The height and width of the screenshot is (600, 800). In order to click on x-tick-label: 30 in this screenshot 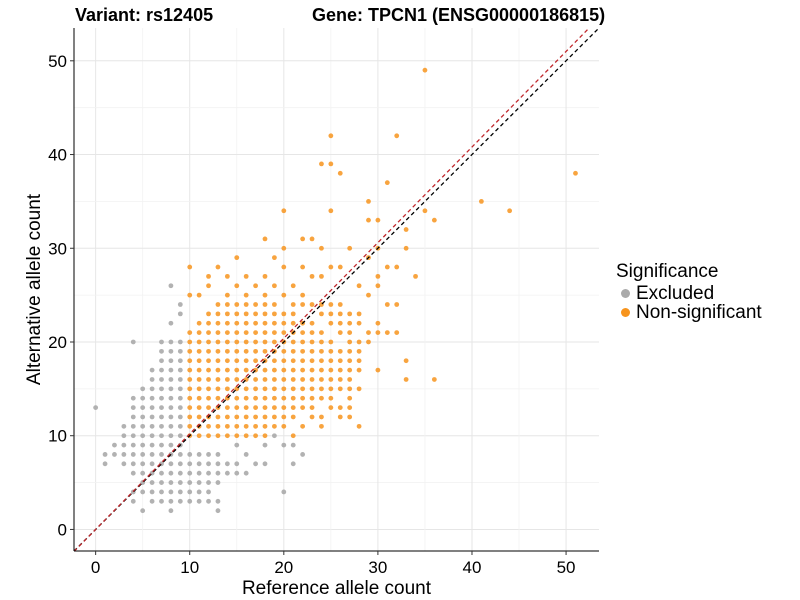, I will do `click(377, 567)`.